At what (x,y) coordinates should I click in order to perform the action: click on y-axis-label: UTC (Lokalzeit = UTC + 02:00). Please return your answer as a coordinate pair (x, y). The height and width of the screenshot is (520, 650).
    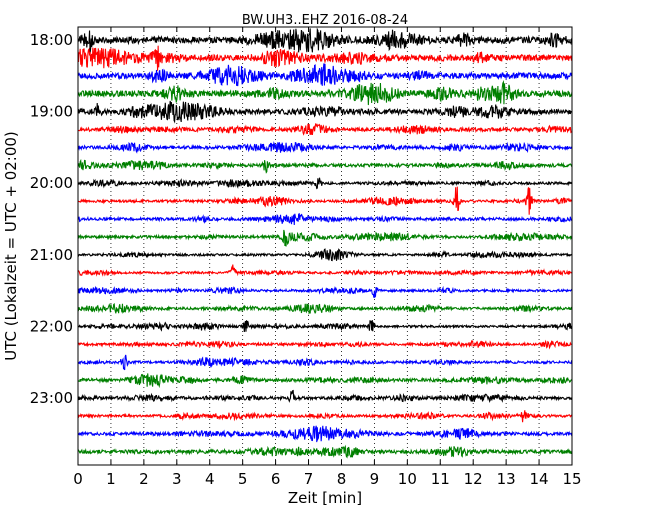
    Looking at the image, I should click on (11, 246).